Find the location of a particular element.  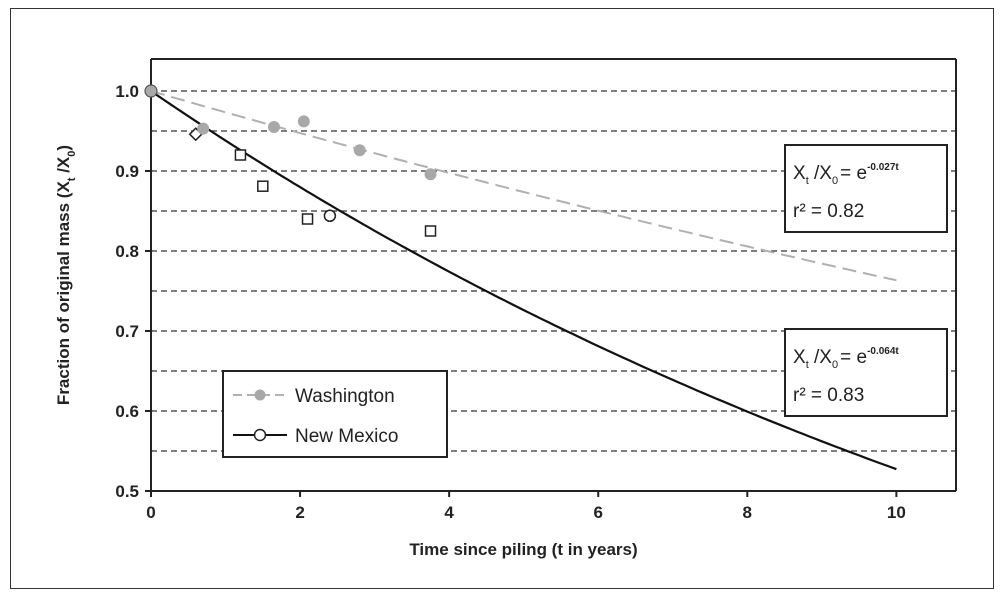

equation-box-new-mexico: Xt /X0 = e-0.064t r² = 0.83 is located at coordinates (866, 372).